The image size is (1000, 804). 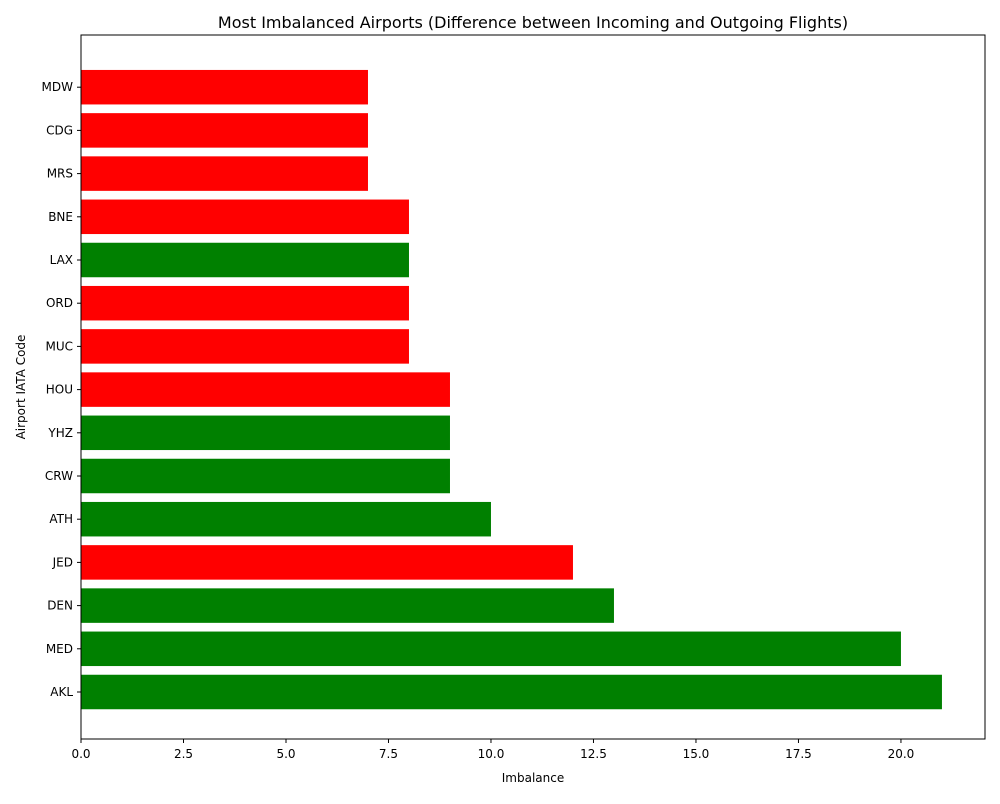 What do you see at coordinates (60, 433) in the screenshot?
I see `y-tick-label: YHZ` at bounding box center [60, 433].